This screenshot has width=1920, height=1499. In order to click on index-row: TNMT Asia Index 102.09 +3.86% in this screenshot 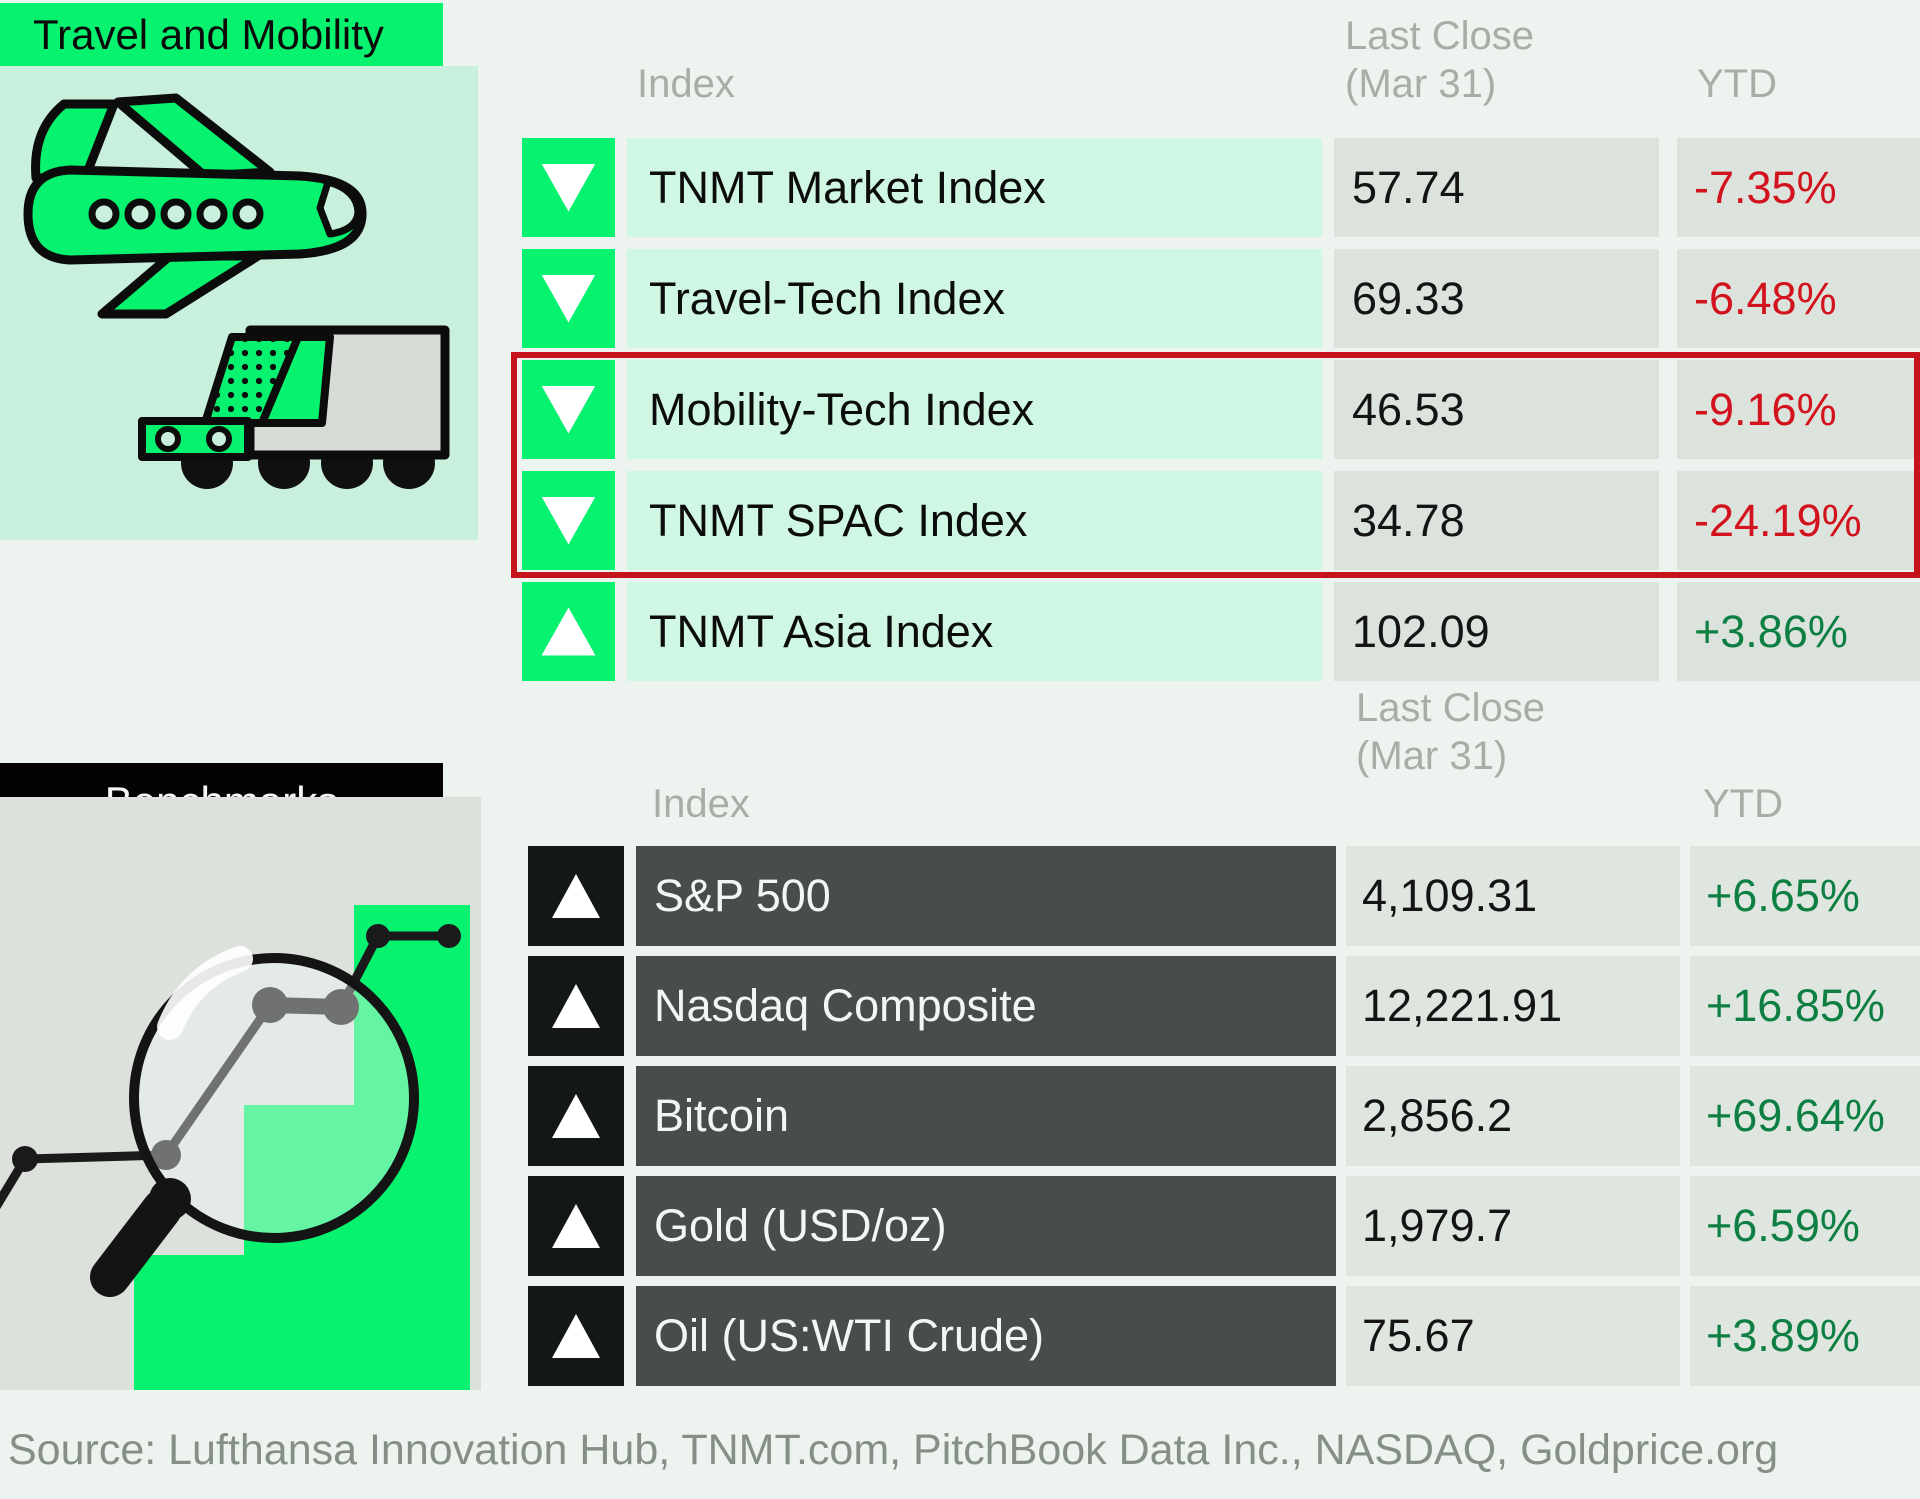, I will do `click(1221, 631)`.